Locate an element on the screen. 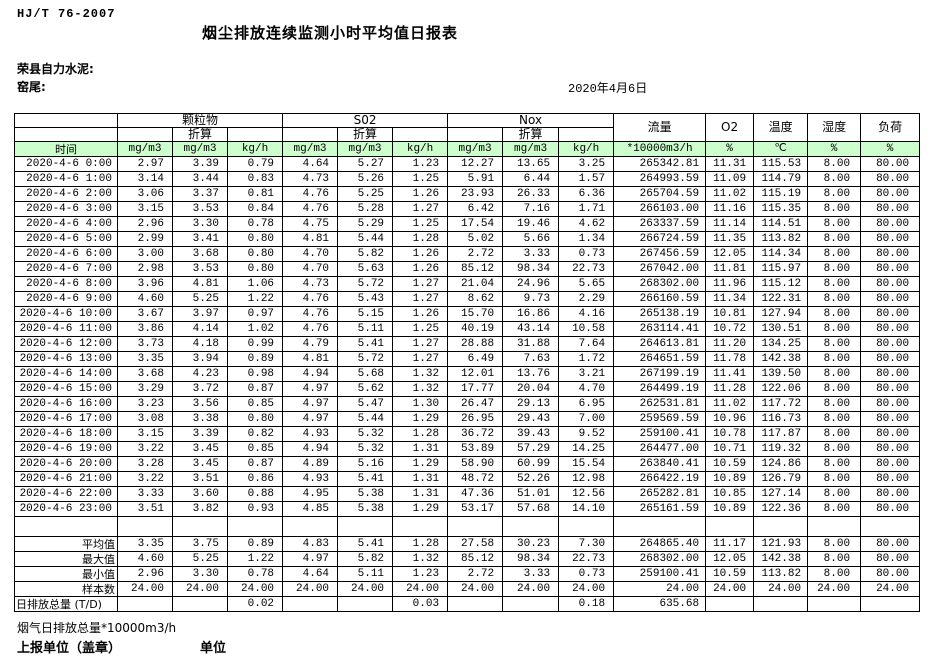 Image resolution: width=933 pixels, height=659 pixels. value-cell: 3.22 is located at coordinates (145, 449).